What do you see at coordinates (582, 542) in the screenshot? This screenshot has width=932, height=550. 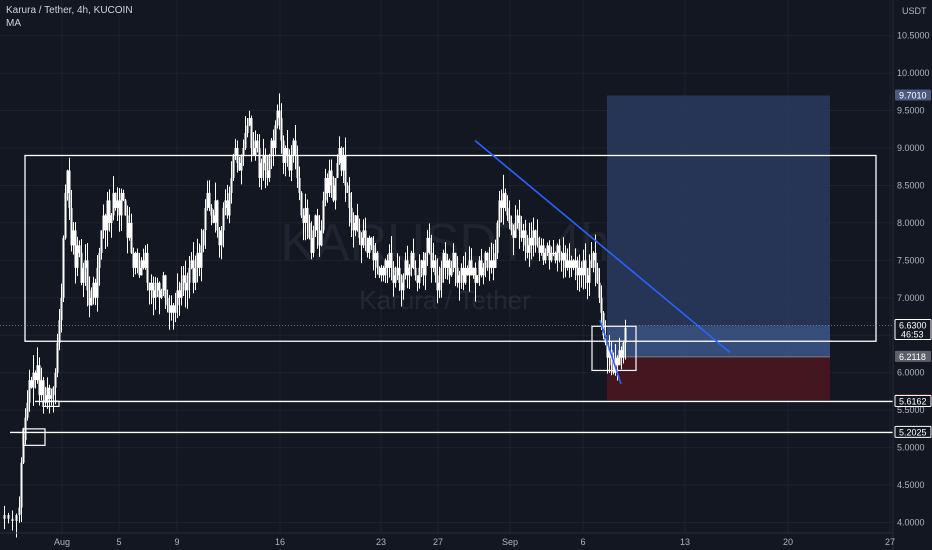 I see `time-tick-label: 6` at bounding box center [582, 542].